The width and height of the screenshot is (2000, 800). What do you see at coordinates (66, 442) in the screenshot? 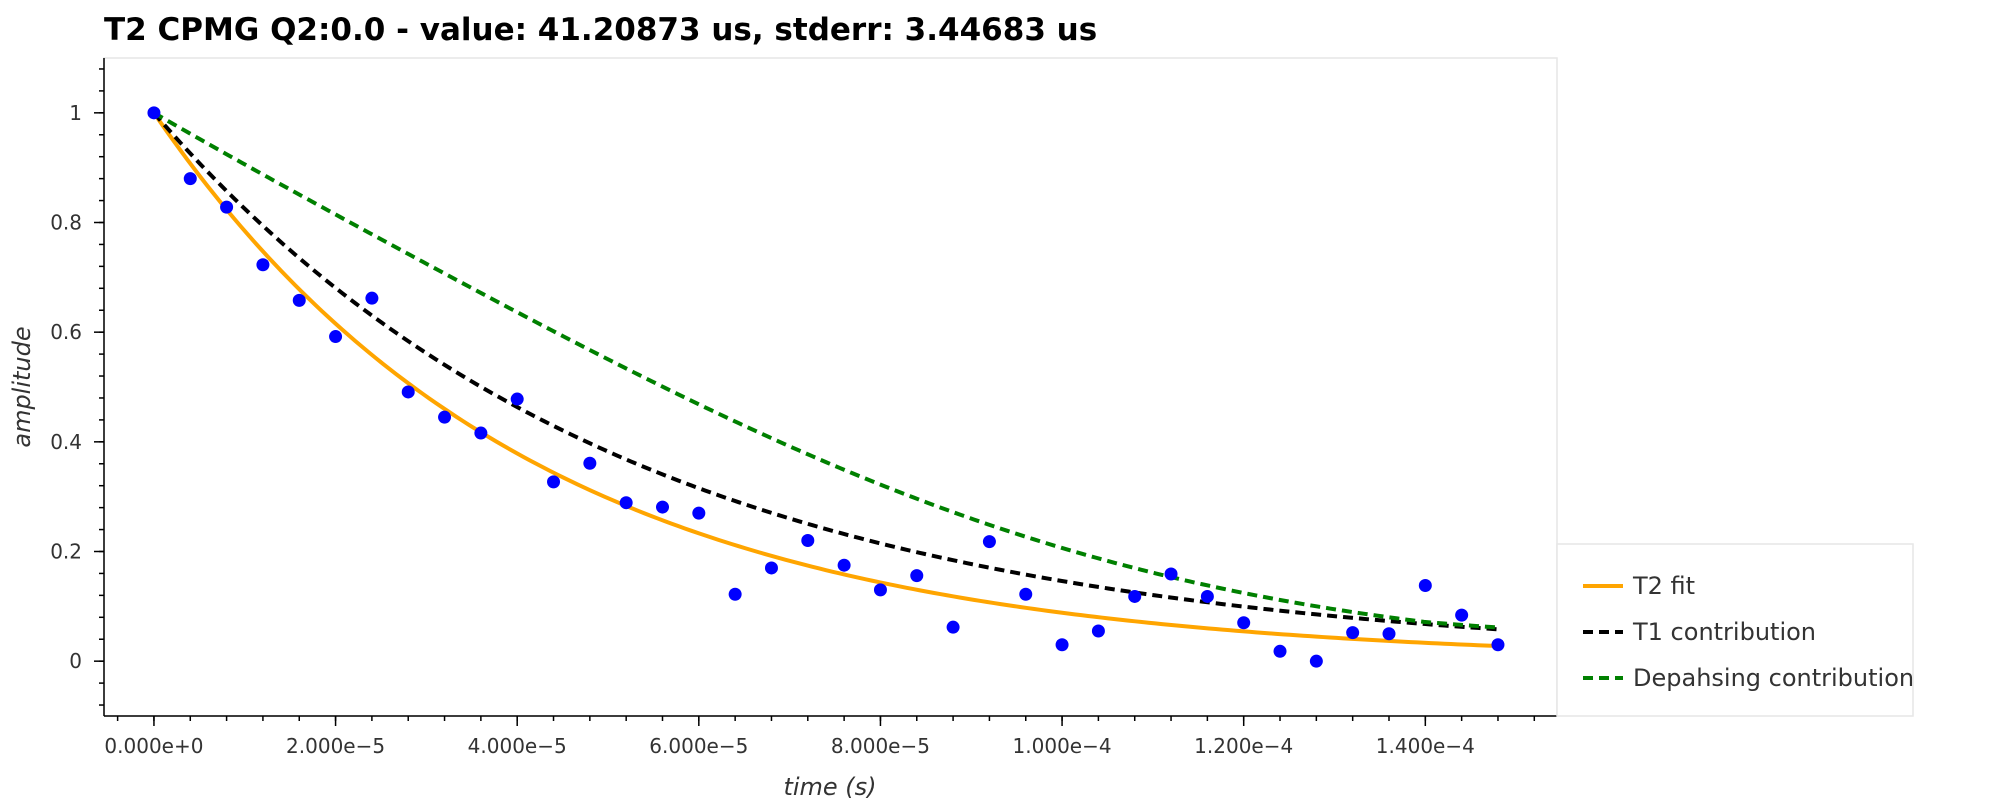
I see `y-tick-label: 0.4` at bounding box center [66, 442].